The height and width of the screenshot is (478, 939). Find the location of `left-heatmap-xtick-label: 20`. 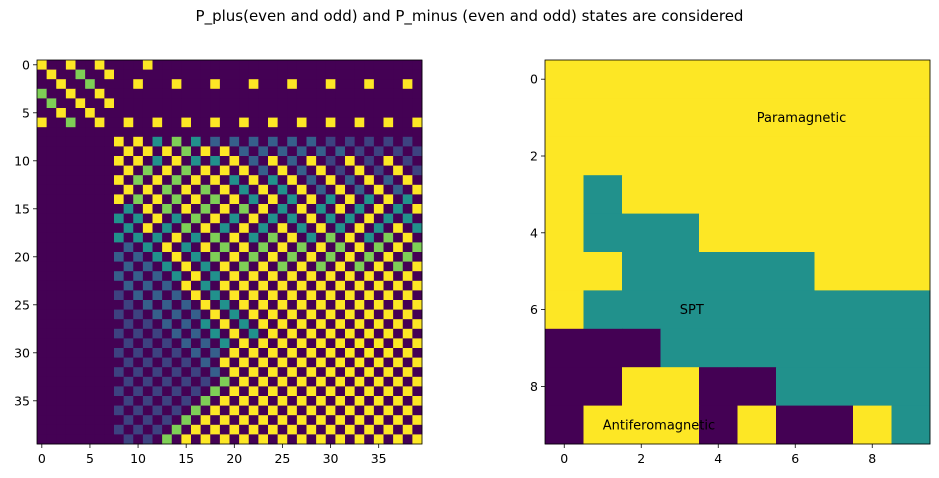

left-heatmap-xtick-label: 20 is located at coordinates (234, 458).